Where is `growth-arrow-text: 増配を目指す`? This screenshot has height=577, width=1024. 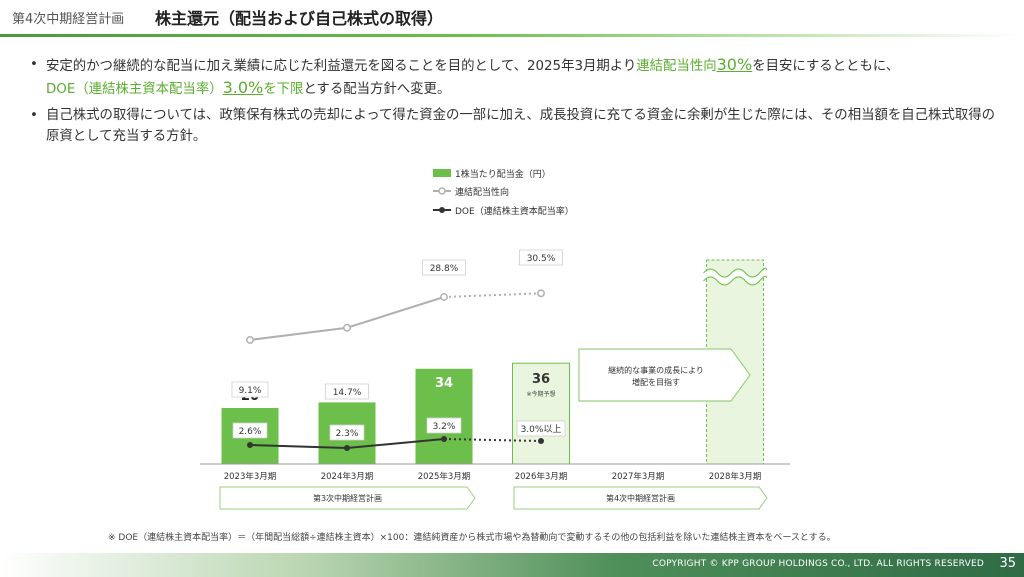 growth-arrow-text: 増配を目指す is located at coordinates (656, 382).